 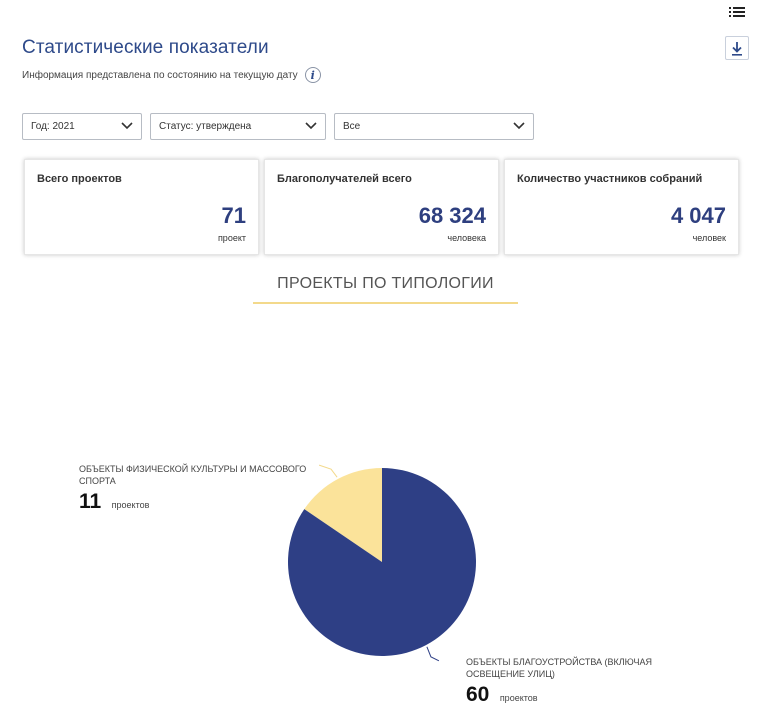 I want to click on leader-line-landscaping, so click(x=433, y=654).